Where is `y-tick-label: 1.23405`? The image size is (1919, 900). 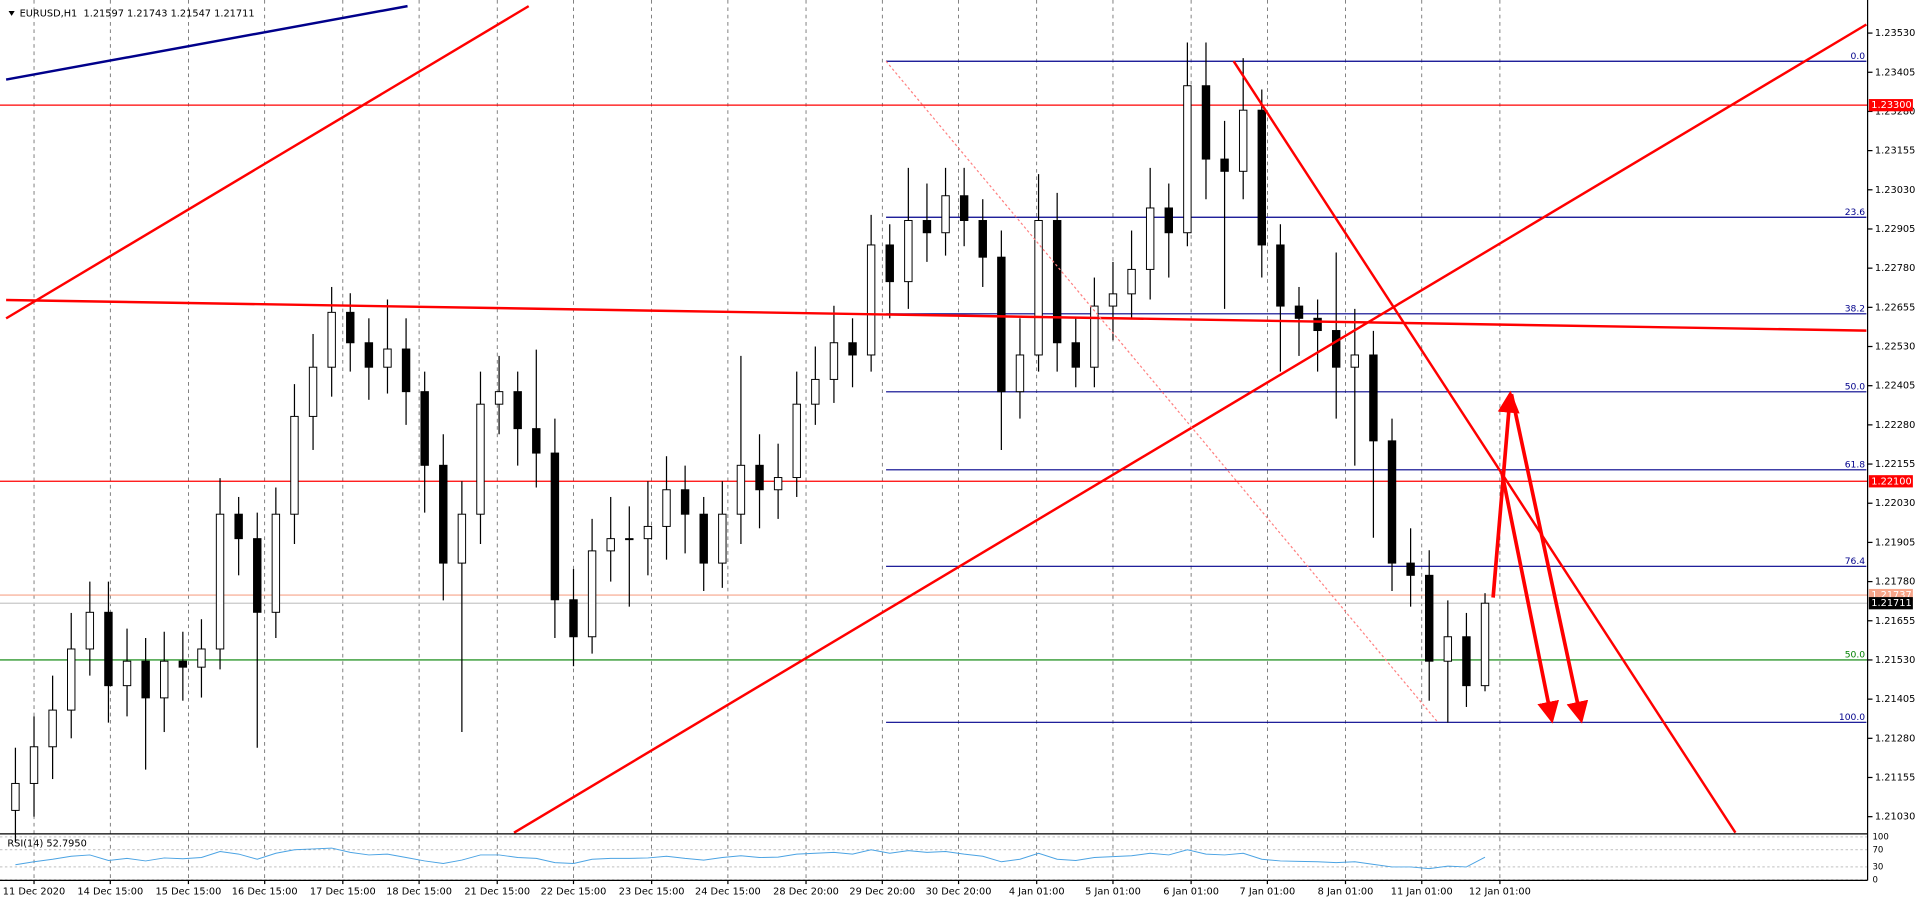
y-tick-label: 1.23405 is located at coordinates (1895, 72).